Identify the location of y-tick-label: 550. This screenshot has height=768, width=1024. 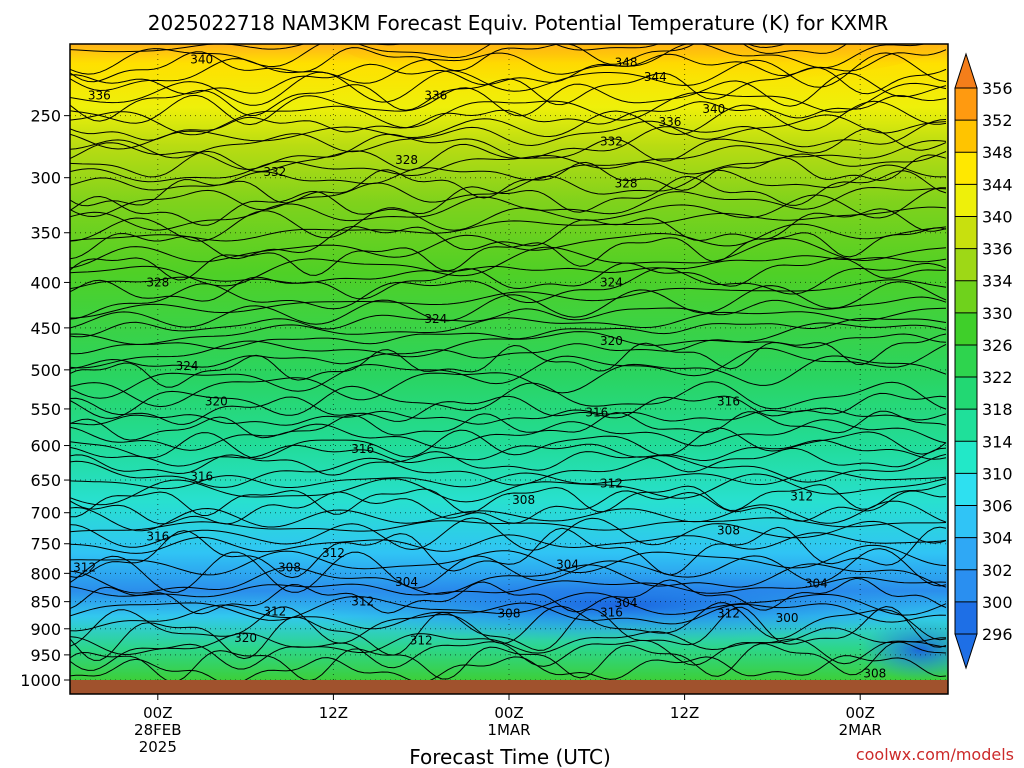
(45, 409).